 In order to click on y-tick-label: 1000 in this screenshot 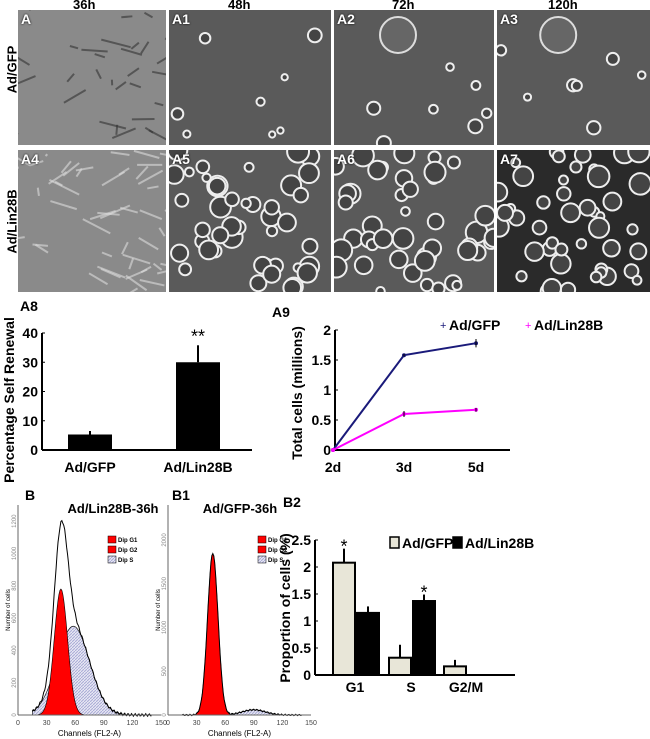, I will do `click(165, 627)`.